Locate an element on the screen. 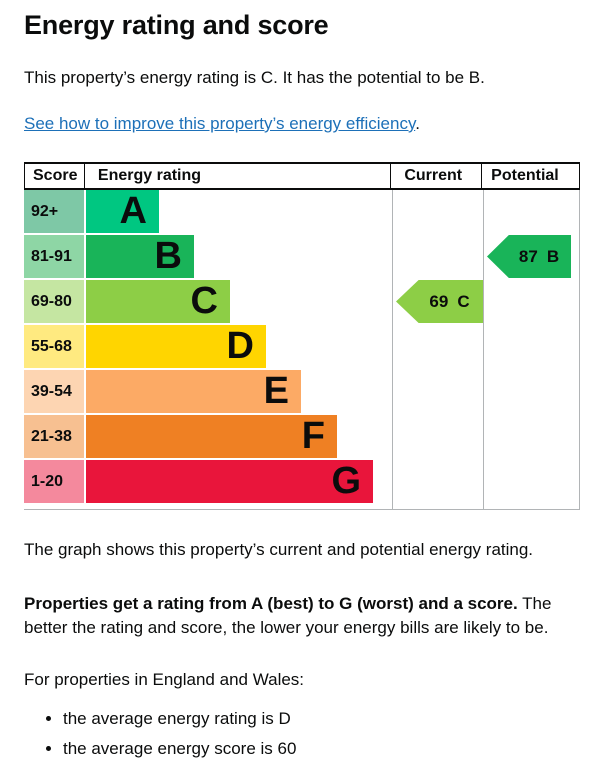  page-title: Energy rating and score is located at coordinates (176, 25).